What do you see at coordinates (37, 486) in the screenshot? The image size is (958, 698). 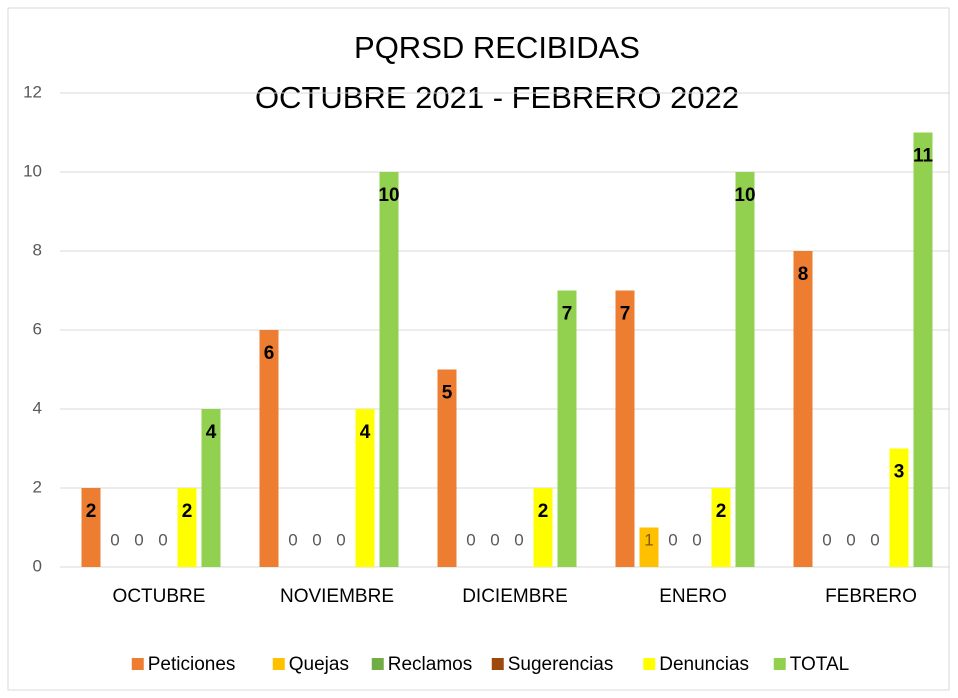 I see `y-tick-label: 2` at bounding box center [37, 486].